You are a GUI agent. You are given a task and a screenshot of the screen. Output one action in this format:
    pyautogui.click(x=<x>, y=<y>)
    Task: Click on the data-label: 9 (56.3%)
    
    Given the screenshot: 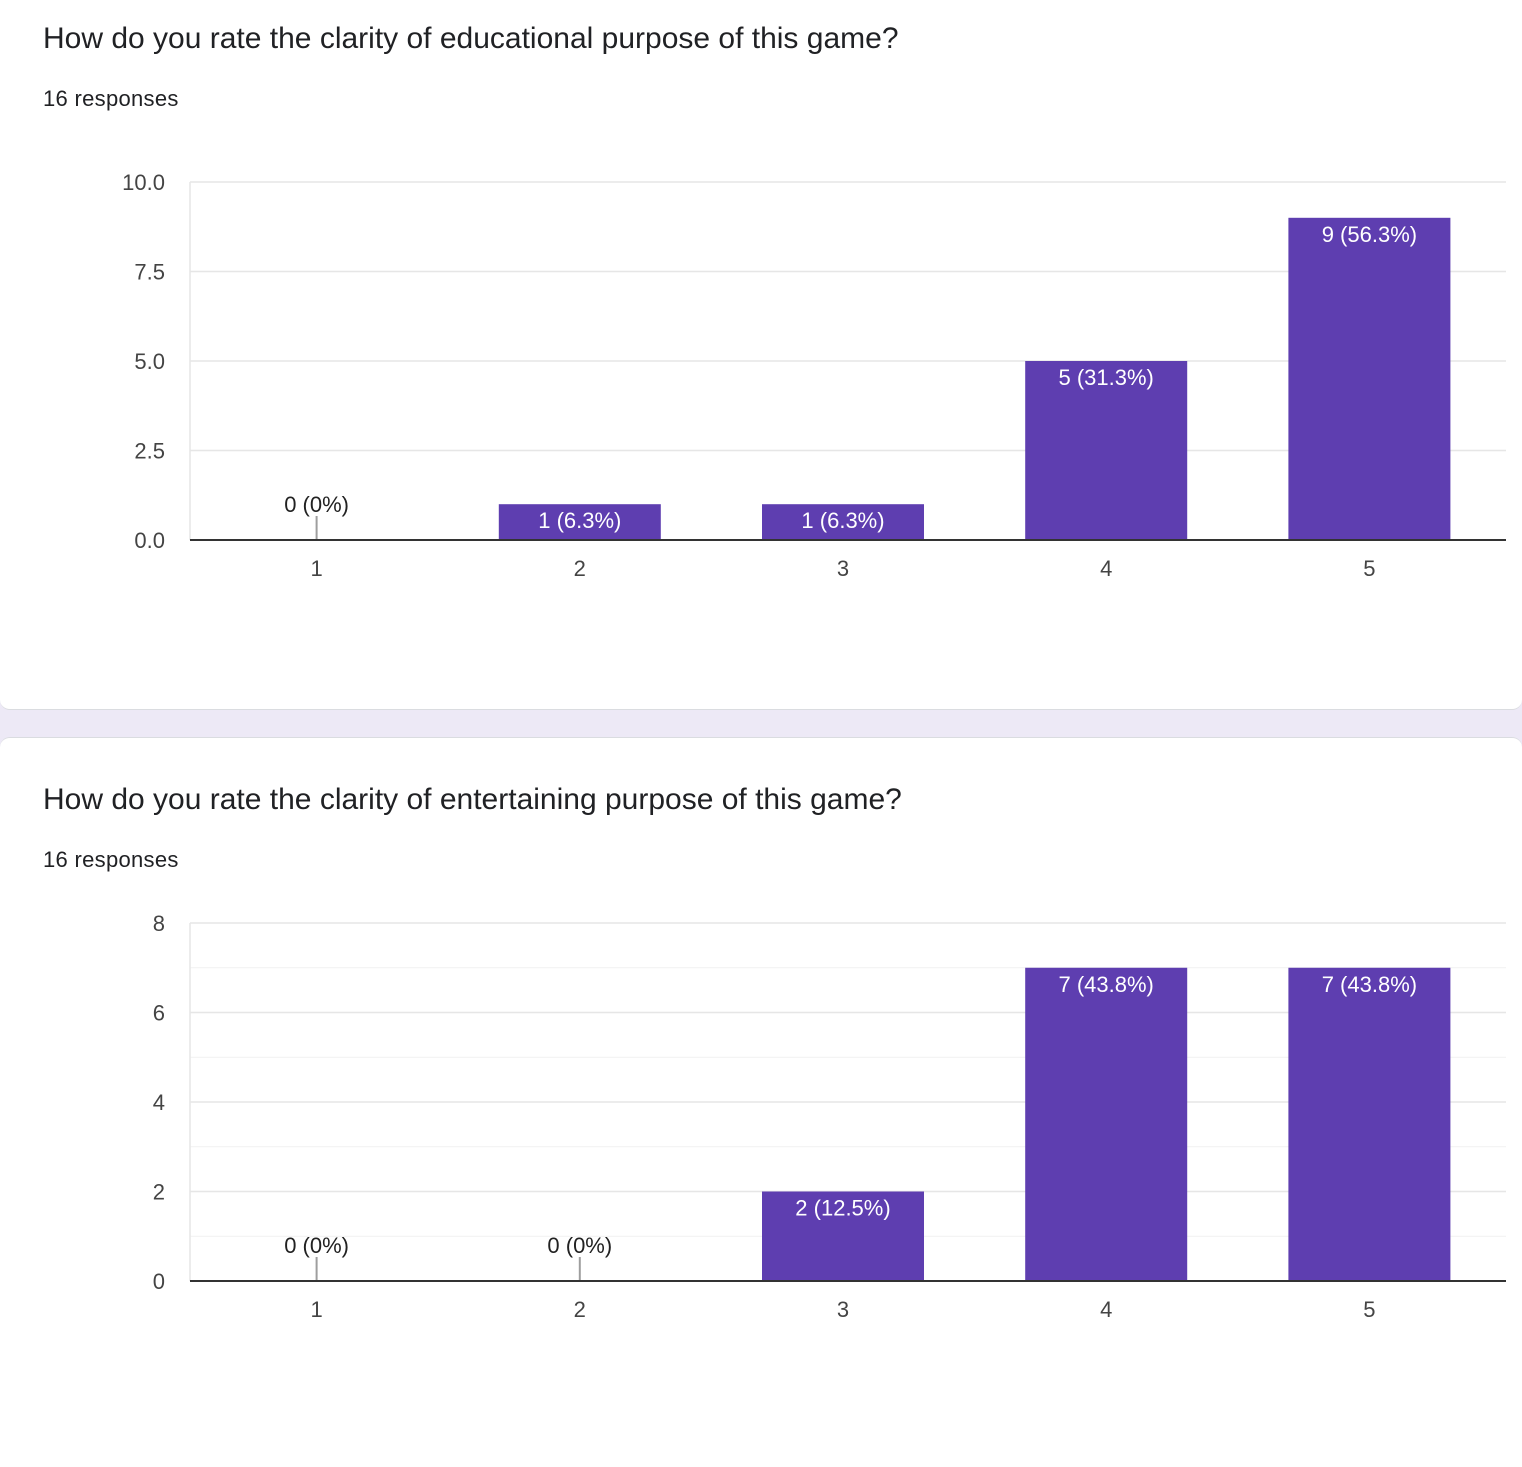 What is the action you would take?
    pyautogui.click(x=1369, y=234)
    